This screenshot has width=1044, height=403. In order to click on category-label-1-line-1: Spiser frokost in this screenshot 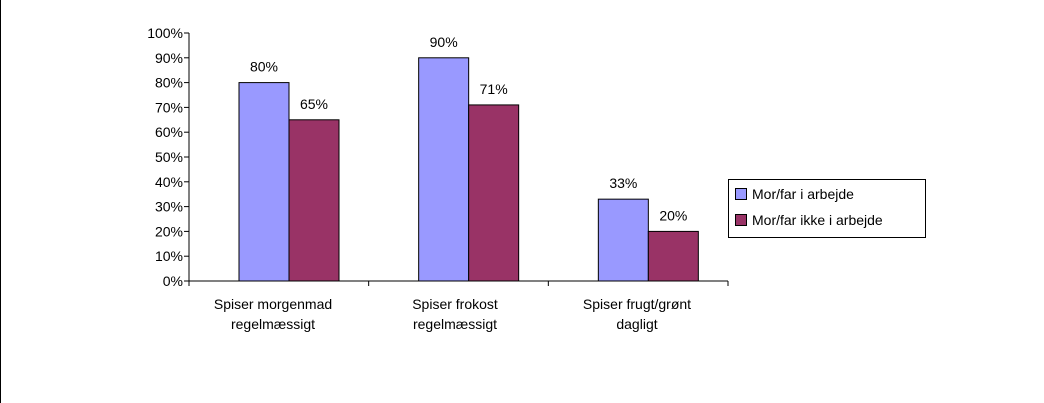, I will do `click(455, 304)`.